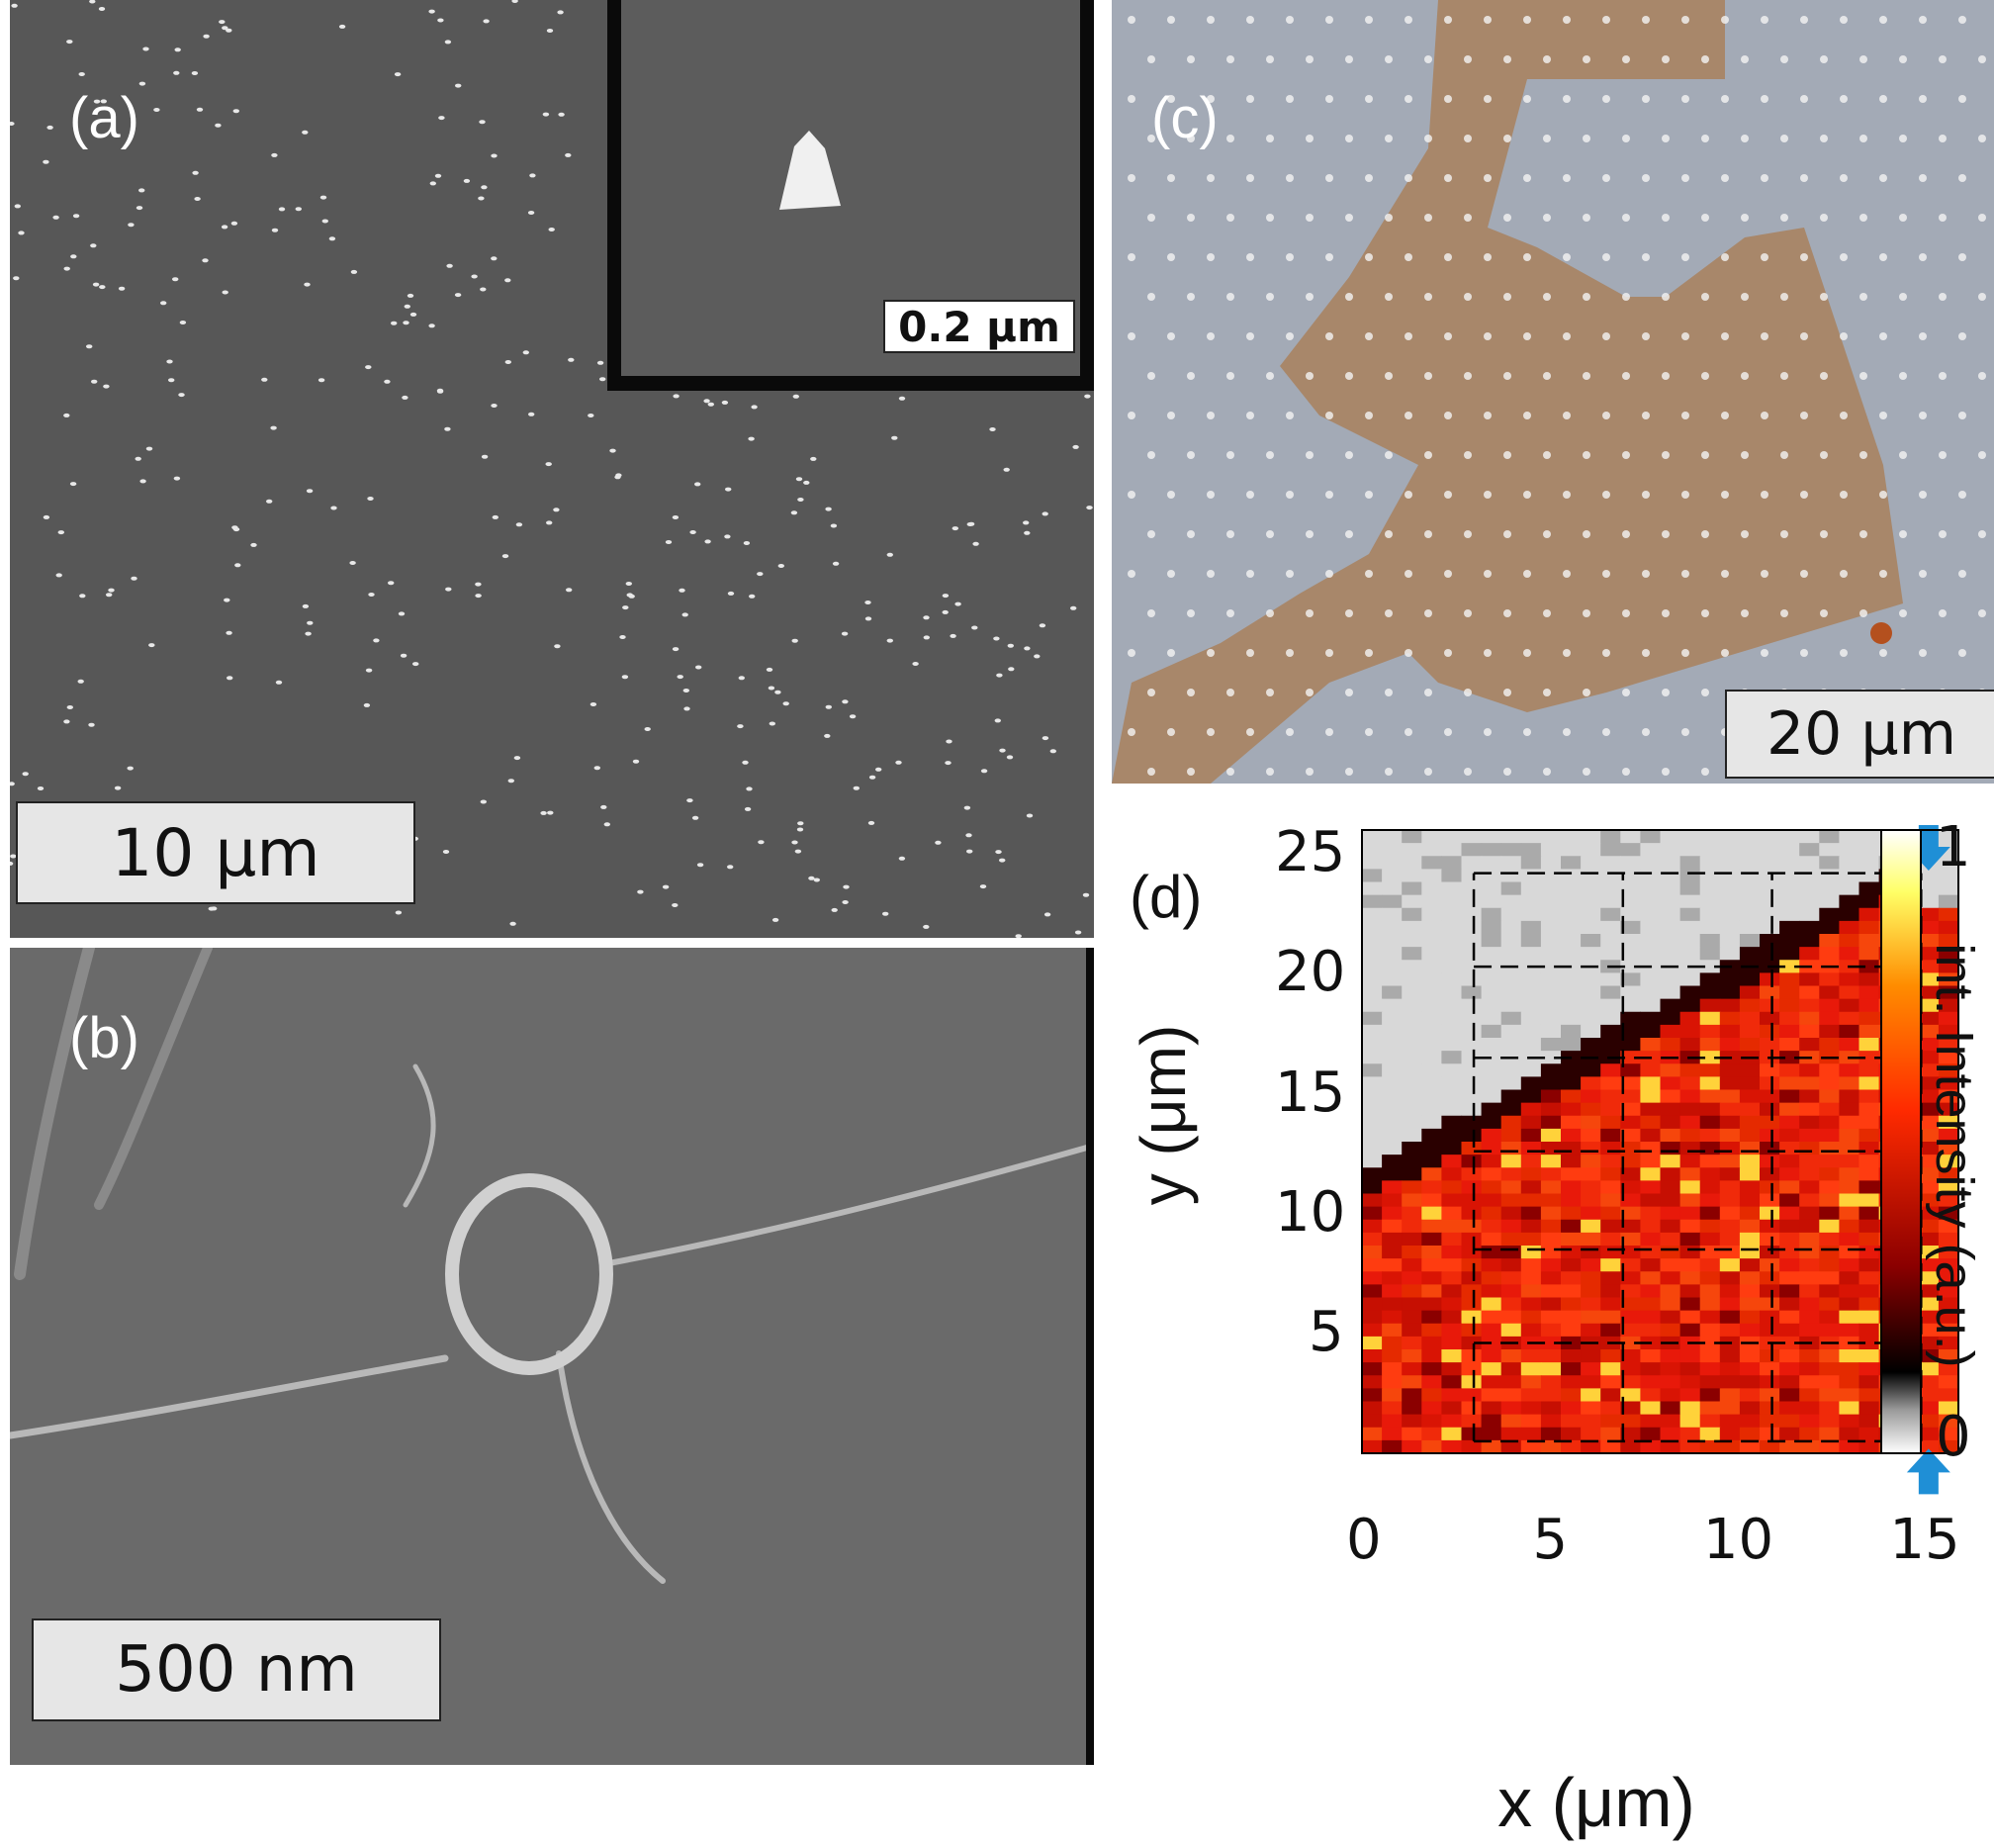 This screenshot has width=1994, height=1848. What do you see at coordinates (1311, 972) in the screenshot?
I see `y-tick-label: 20` at bounding box center [1311, 972].